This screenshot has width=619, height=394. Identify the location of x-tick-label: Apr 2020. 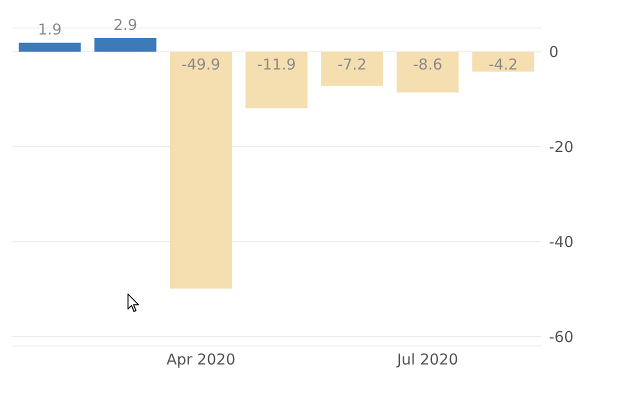
(201, 359).